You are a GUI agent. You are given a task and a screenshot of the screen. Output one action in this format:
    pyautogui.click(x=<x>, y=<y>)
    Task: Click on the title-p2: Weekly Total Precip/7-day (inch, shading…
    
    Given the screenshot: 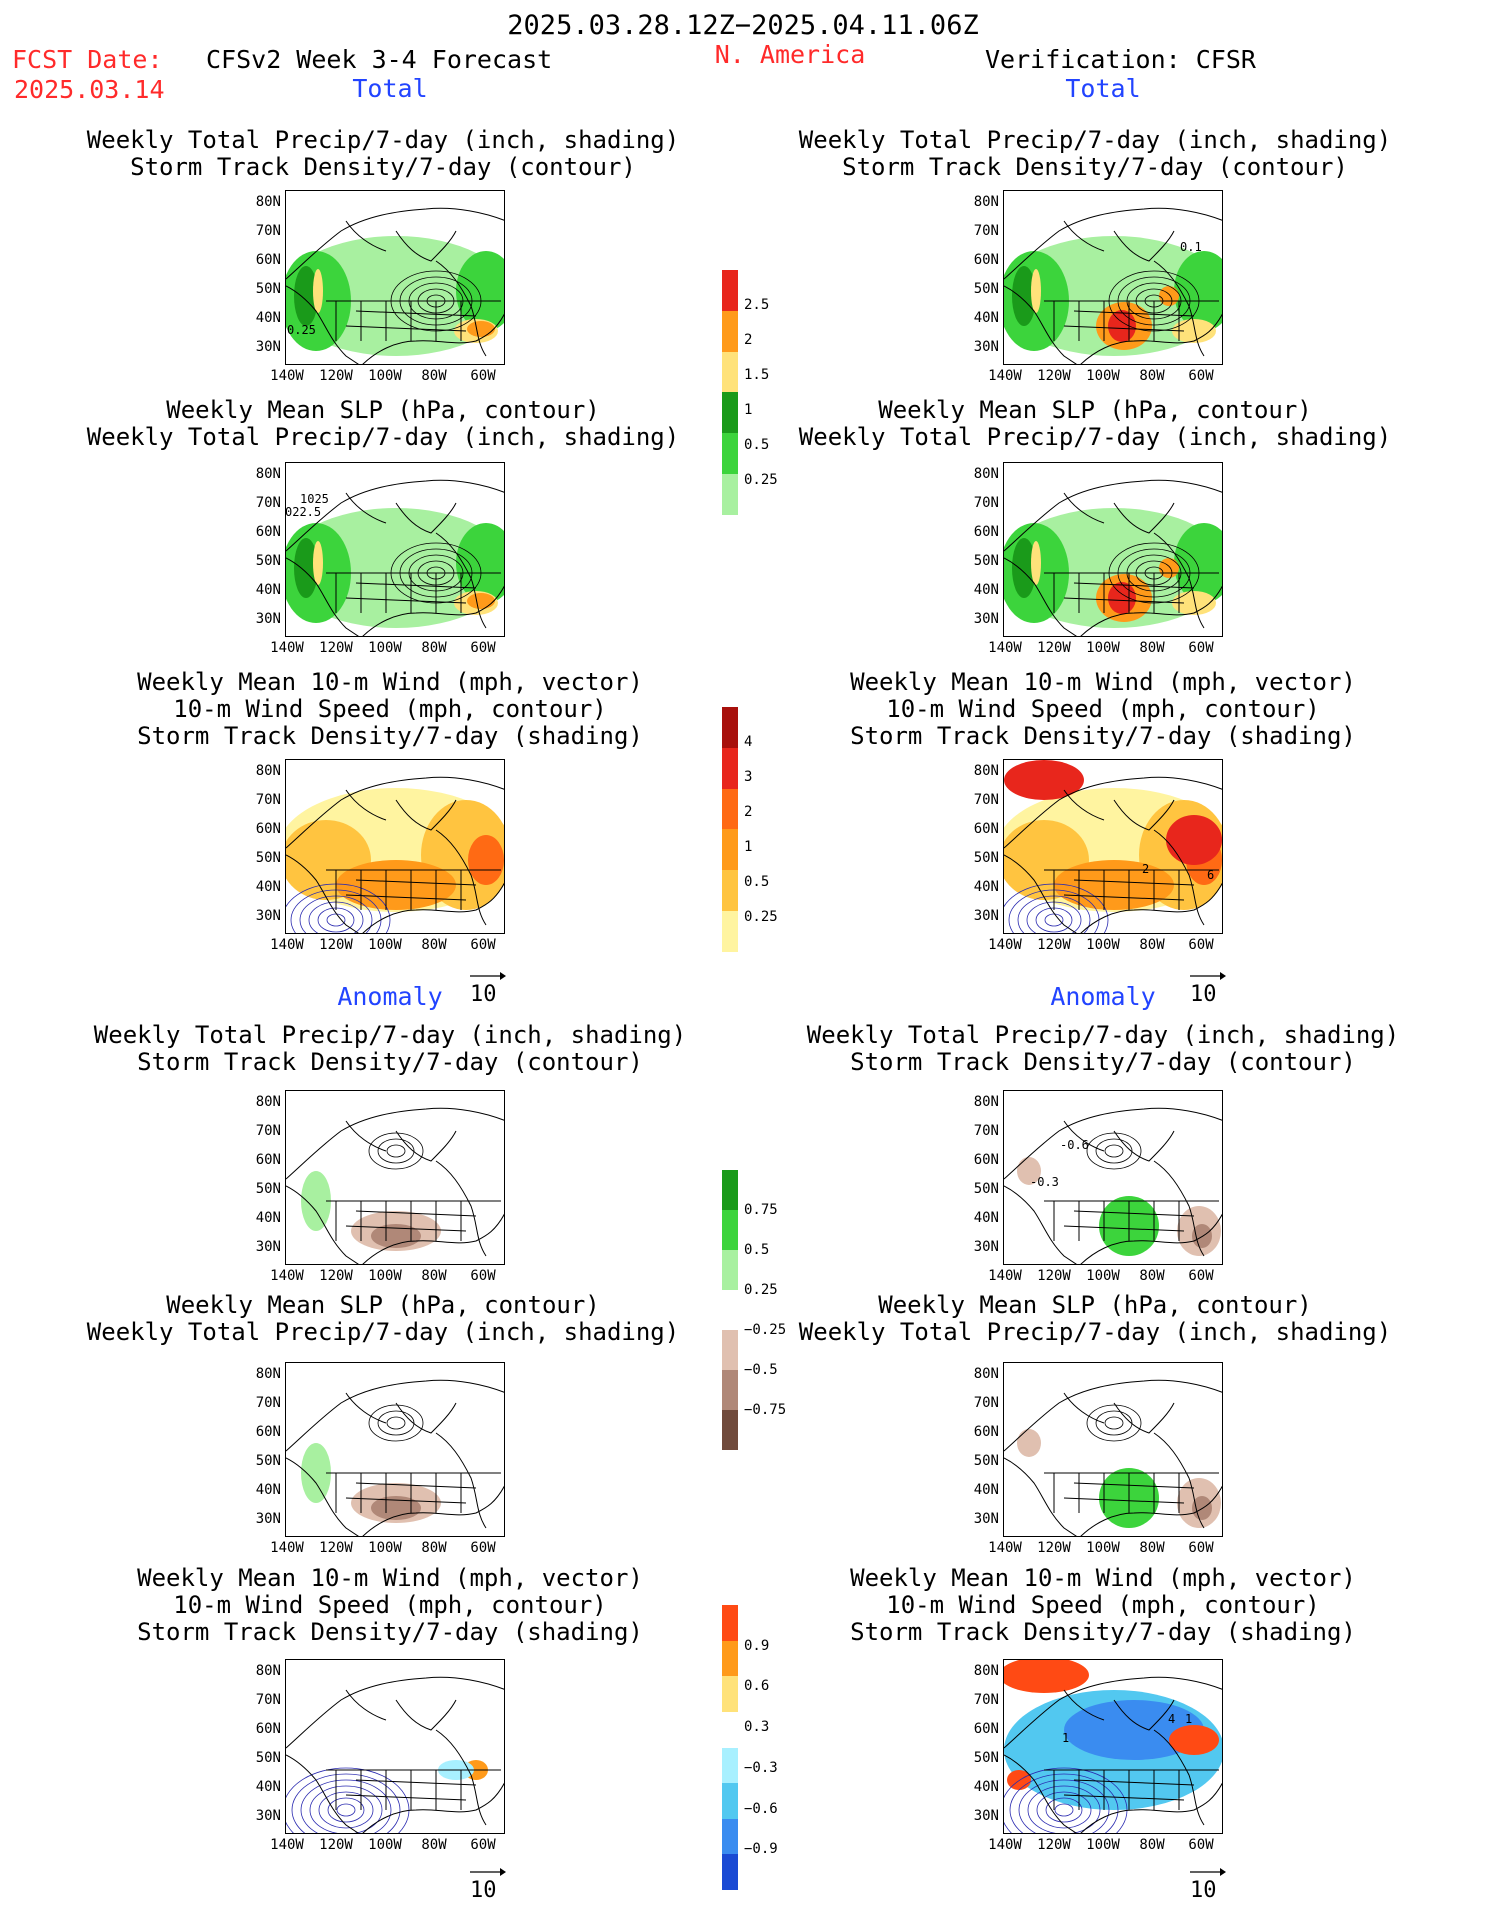 What is the action you would take?
    pyautogui.click(x=1095, y=153)
    